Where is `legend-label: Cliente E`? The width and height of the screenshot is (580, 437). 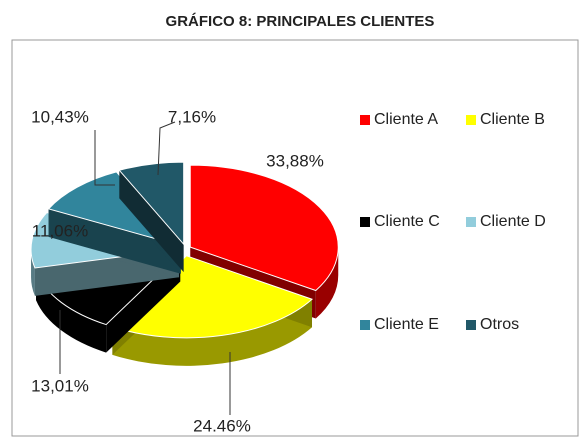
legend-label: Cliente E is located at coordinates (406, 324).